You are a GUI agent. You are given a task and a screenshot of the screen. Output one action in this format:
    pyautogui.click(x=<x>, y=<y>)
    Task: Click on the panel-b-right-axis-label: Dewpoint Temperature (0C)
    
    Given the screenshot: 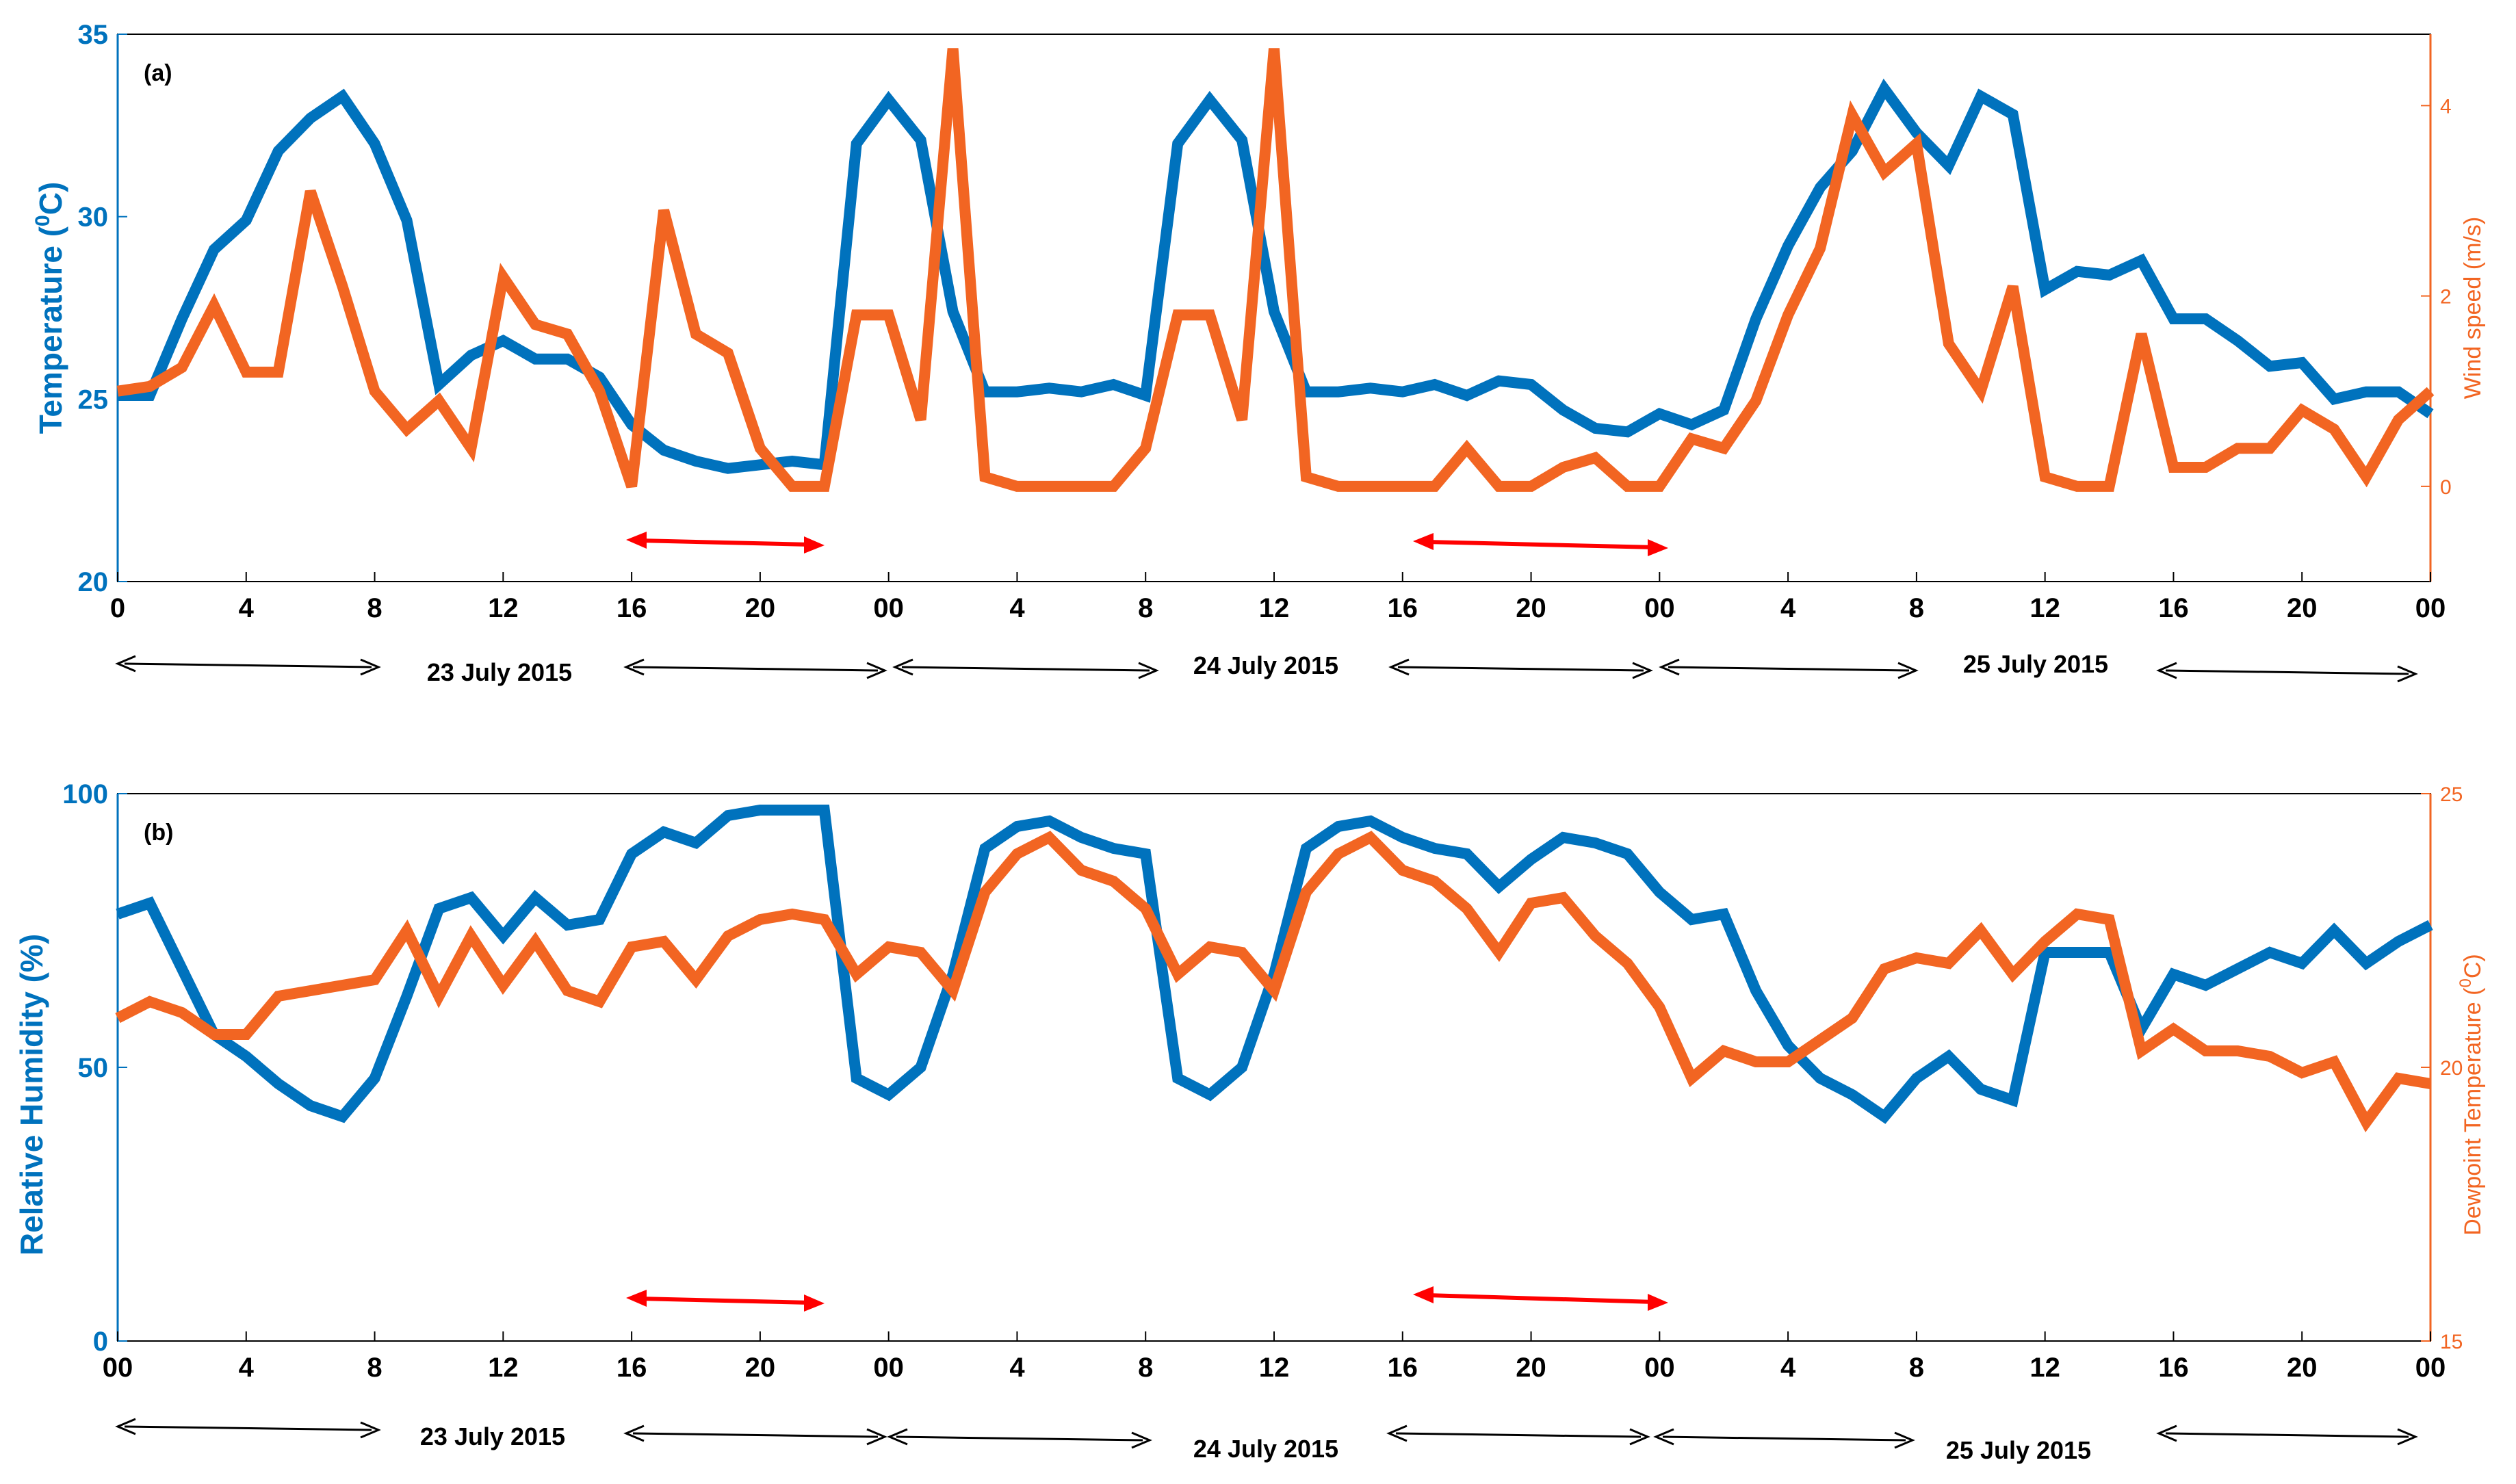 What is the action you would take?
    pyautogui.click(x=2471, y=1094)
    